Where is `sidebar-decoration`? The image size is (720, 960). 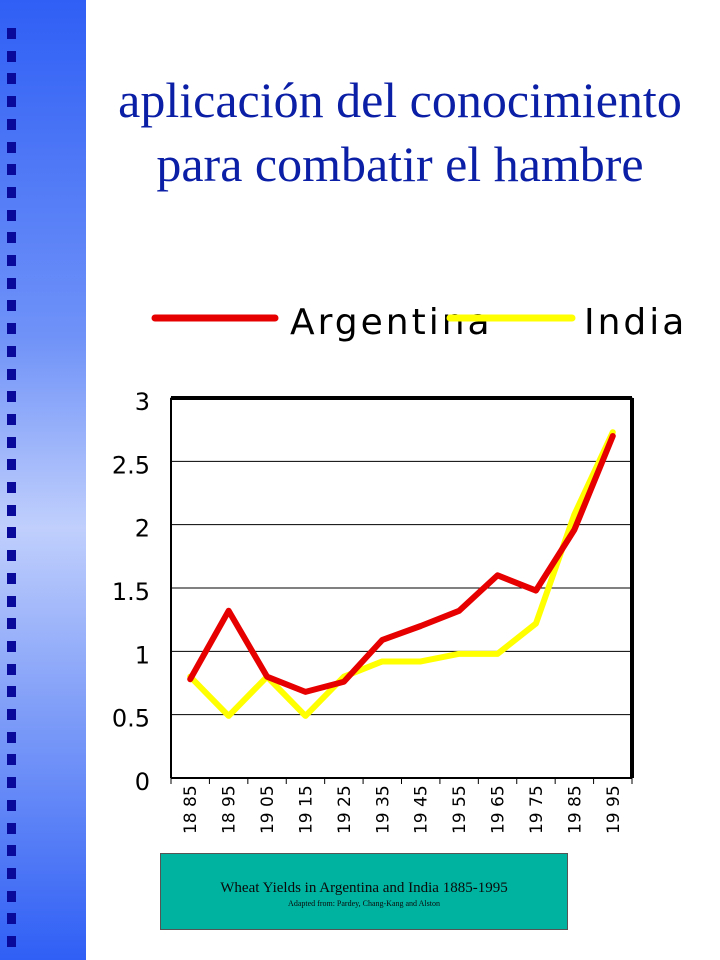
sidebar-decoration is located at coordinates (43, 480).